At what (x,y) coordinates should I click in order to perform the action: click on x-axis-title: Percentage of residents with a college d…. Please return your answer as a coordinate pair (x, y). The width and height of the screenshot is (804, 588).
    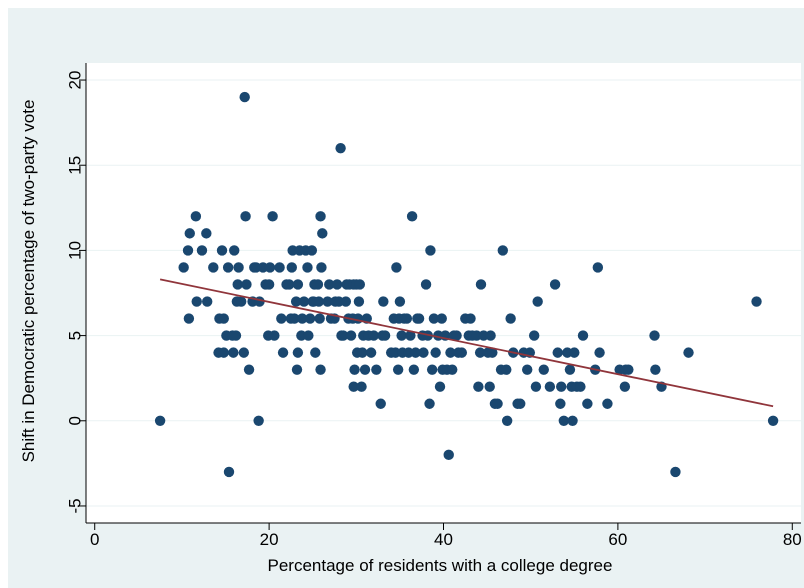
    Looking at the image, I should click on (440, 565).